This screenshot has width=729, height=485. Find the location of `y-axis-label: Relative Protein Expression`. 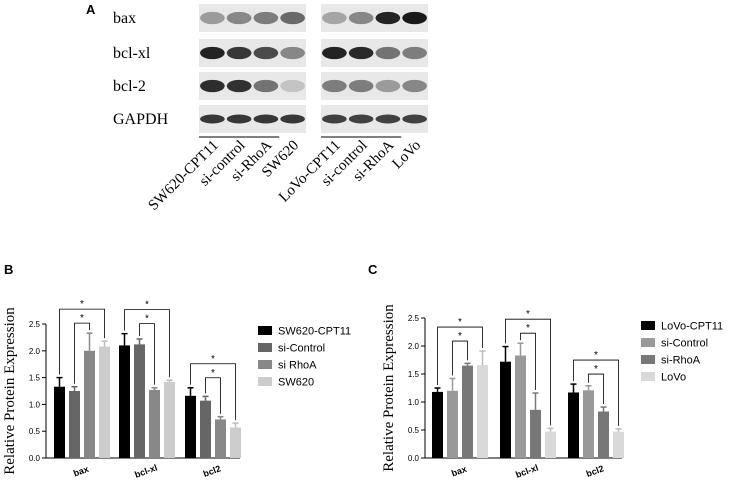

y-axis-label: Relative Protein Expression is located at coordinates (389, 388).